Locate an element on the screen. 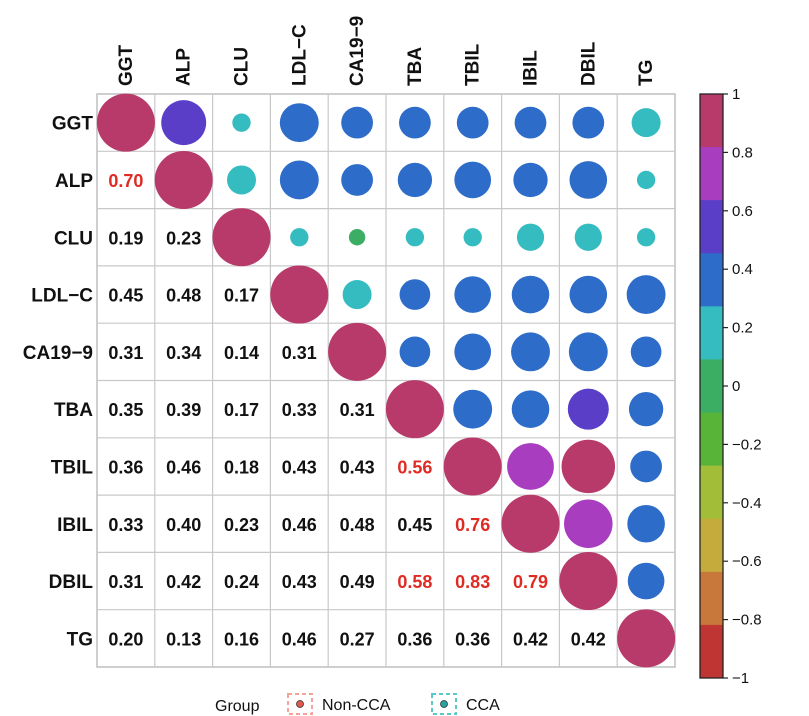  correlation-value: 0.35 is located at coordinates (125, 410).